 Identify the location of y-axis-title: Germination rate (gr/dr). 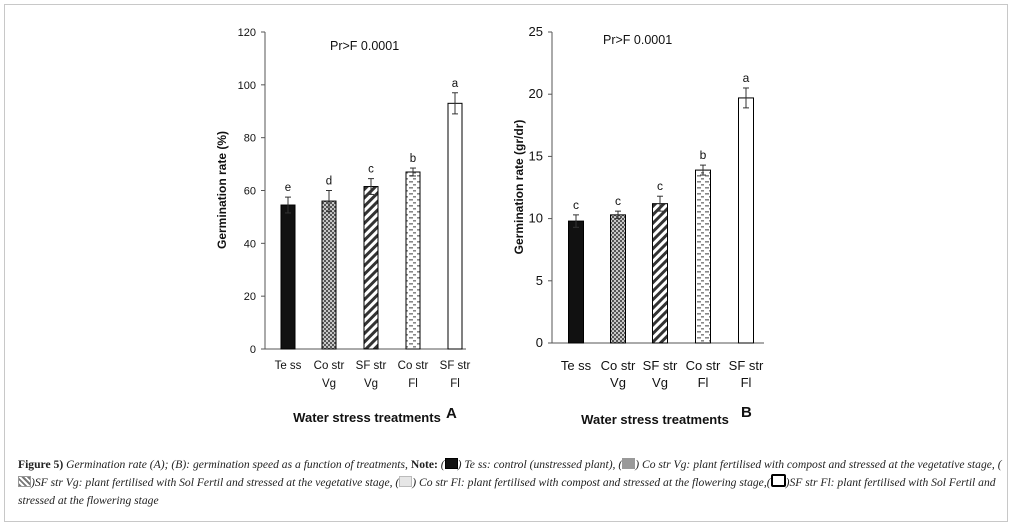
(519, 187).